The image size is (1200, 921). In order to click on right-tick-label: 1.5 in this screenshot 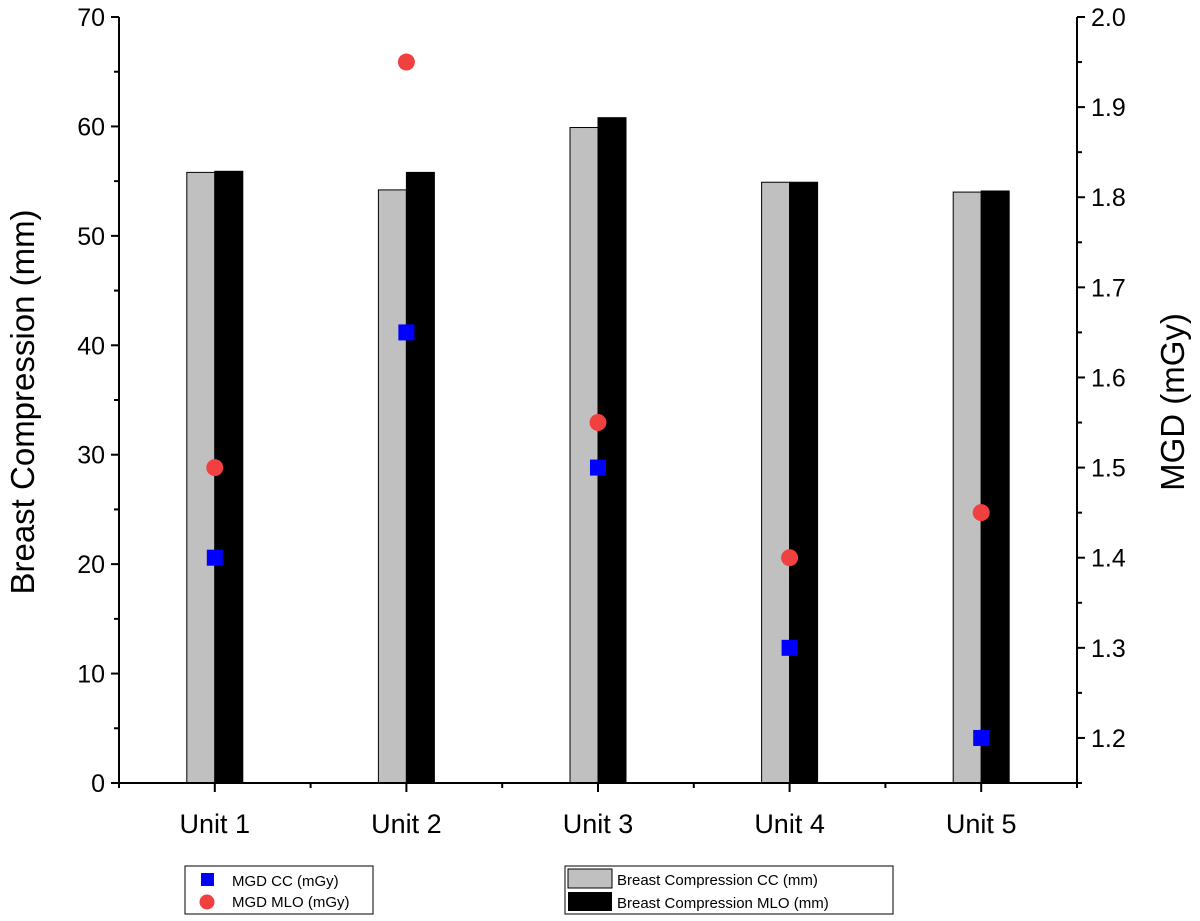, I will do `click(1108, 469)`.